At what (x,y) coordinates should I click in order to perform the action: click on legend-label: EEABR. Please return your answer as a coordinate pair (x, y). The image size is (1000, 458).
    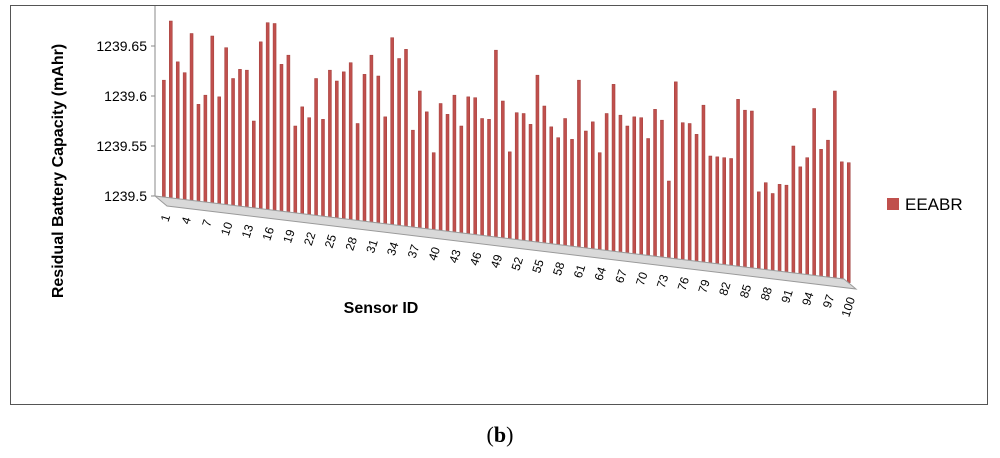
    Looking at the image, I should click on (934, 204).